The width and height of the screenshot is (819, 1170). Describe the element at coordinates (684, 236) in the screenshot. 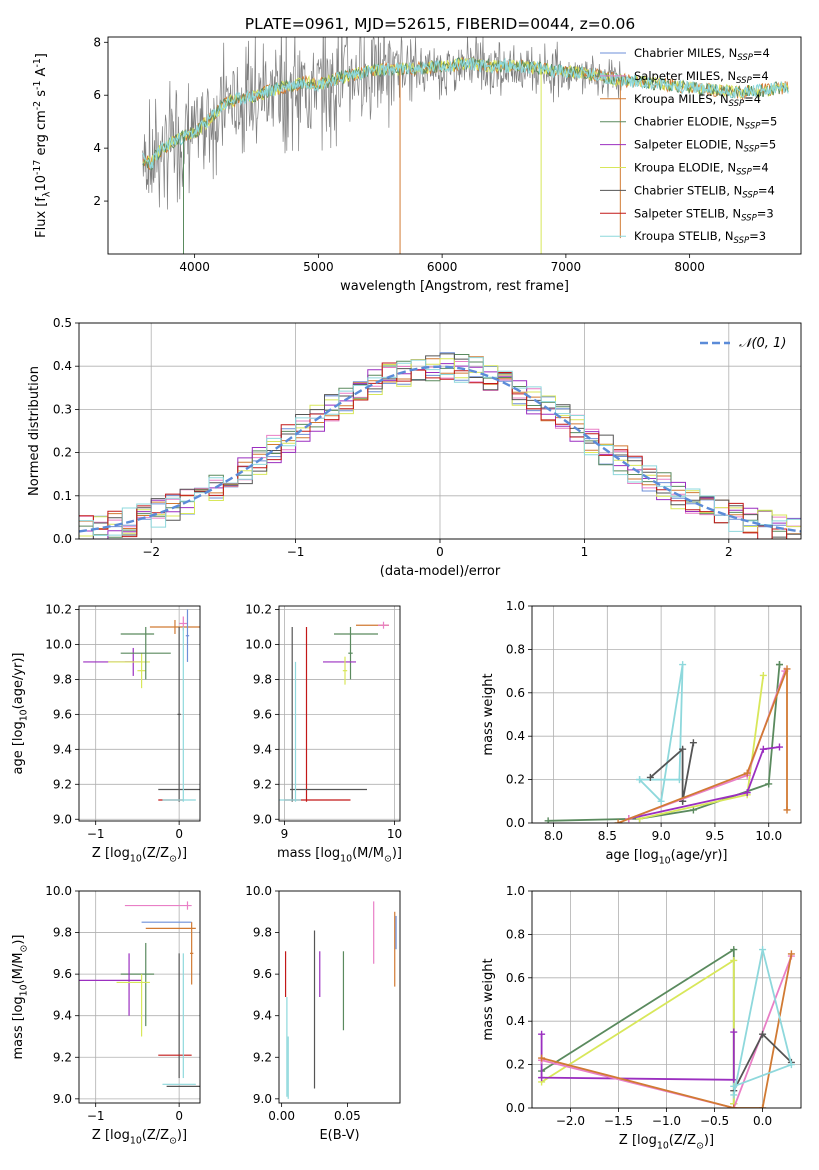

I see `legend-text: Kroupa STELIB, N` at that location.